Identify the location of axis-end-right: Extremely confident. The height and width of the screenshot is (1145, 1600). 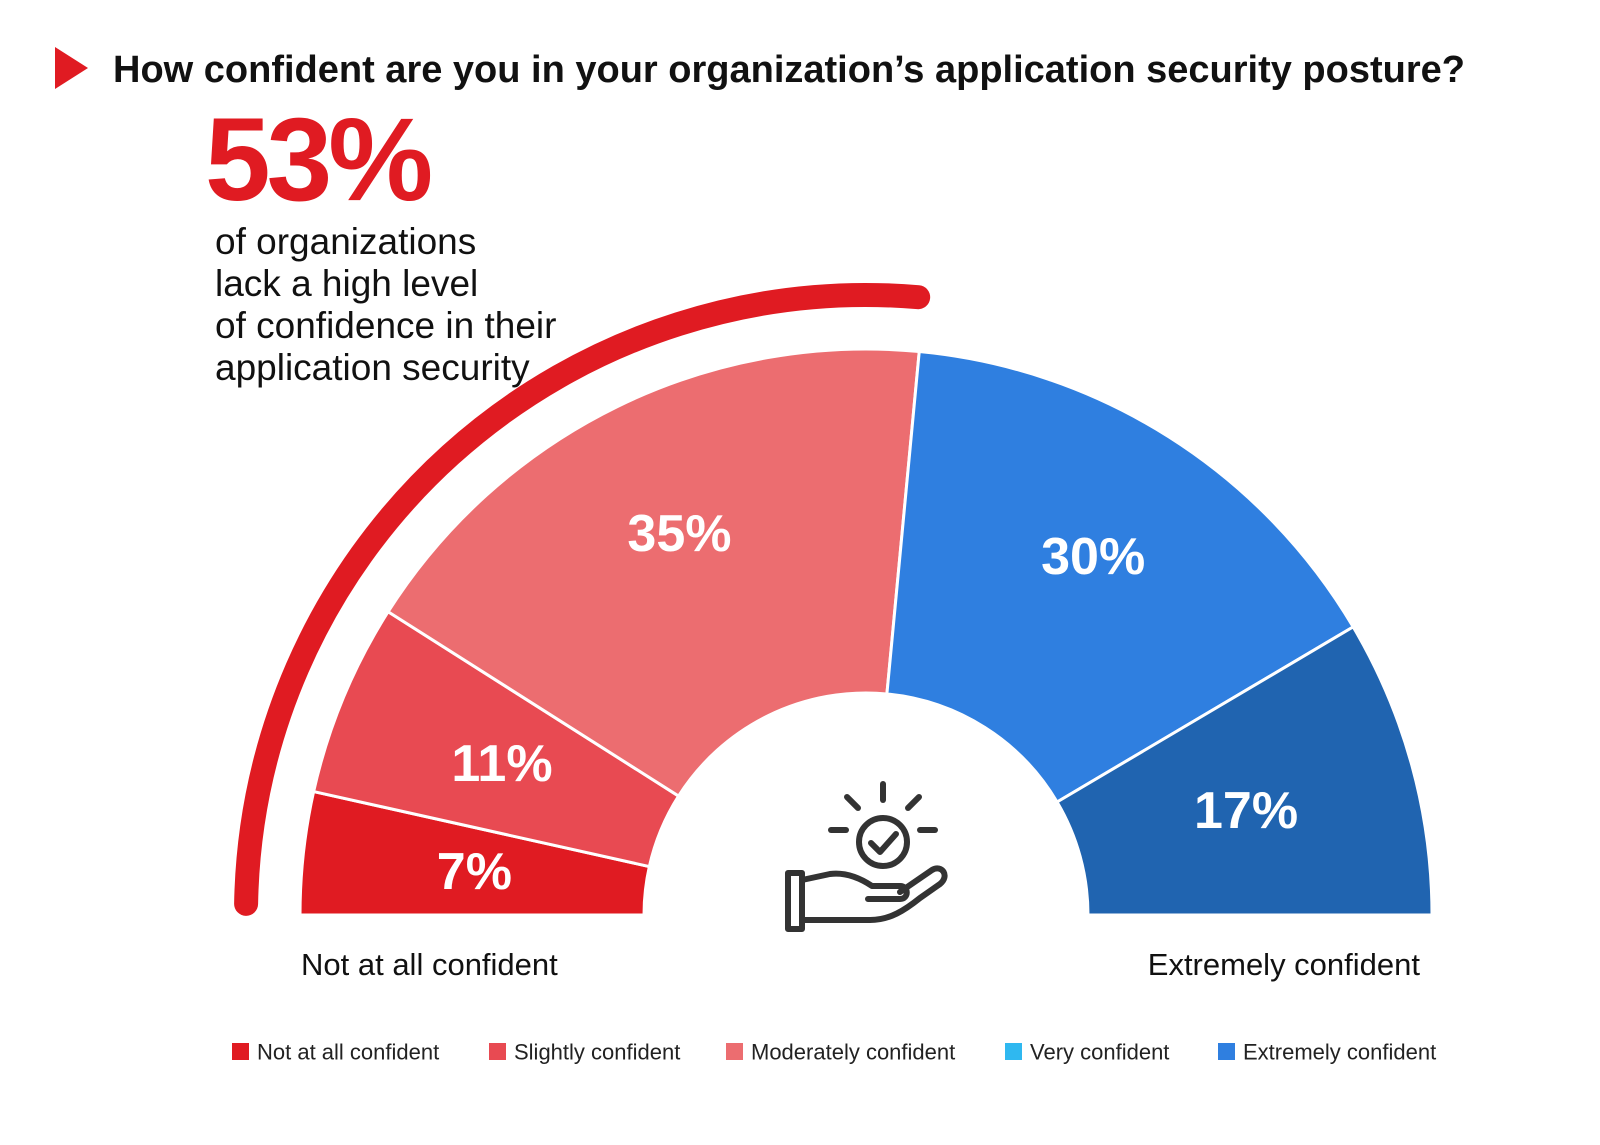
(1284, 964).